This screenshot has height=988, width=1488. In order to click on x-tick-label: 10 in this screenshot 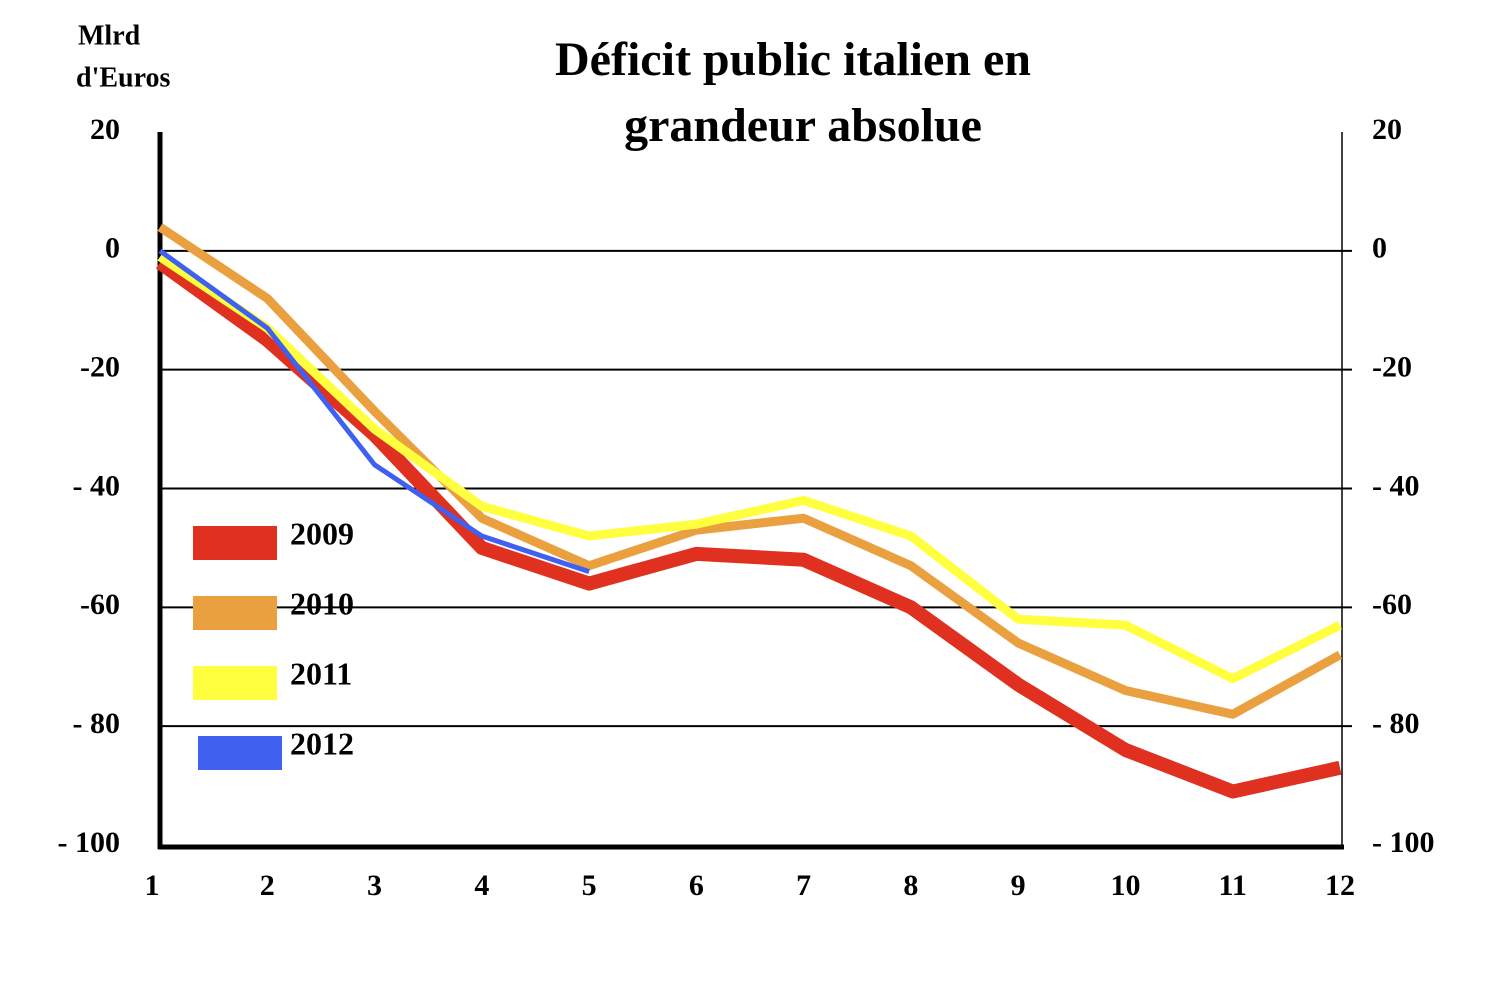, I will do `click(1125, 885)`.